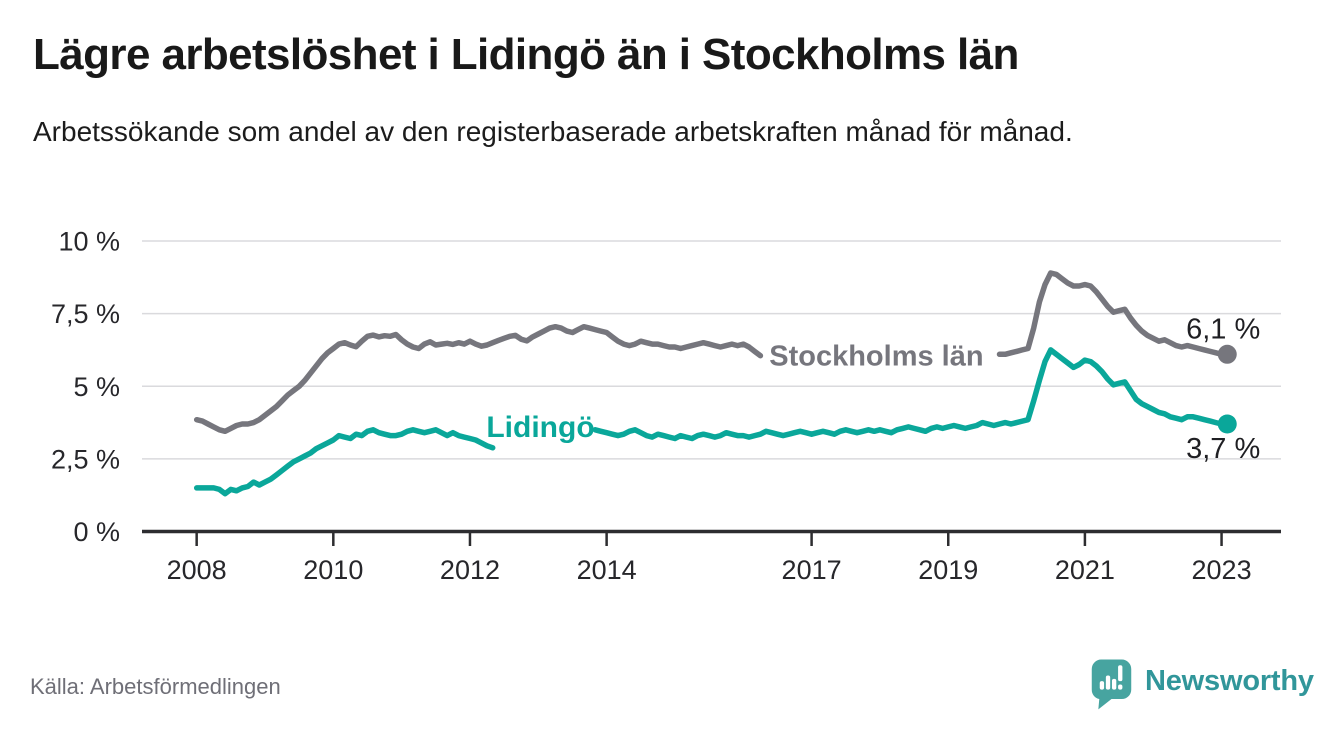 The height and width of the screenshot is (739, 1340). What do you see at coordinates (540, 427) in the screenshot?
I see `series-label-liding-: Lidingö` at bounding box center [540, 427].